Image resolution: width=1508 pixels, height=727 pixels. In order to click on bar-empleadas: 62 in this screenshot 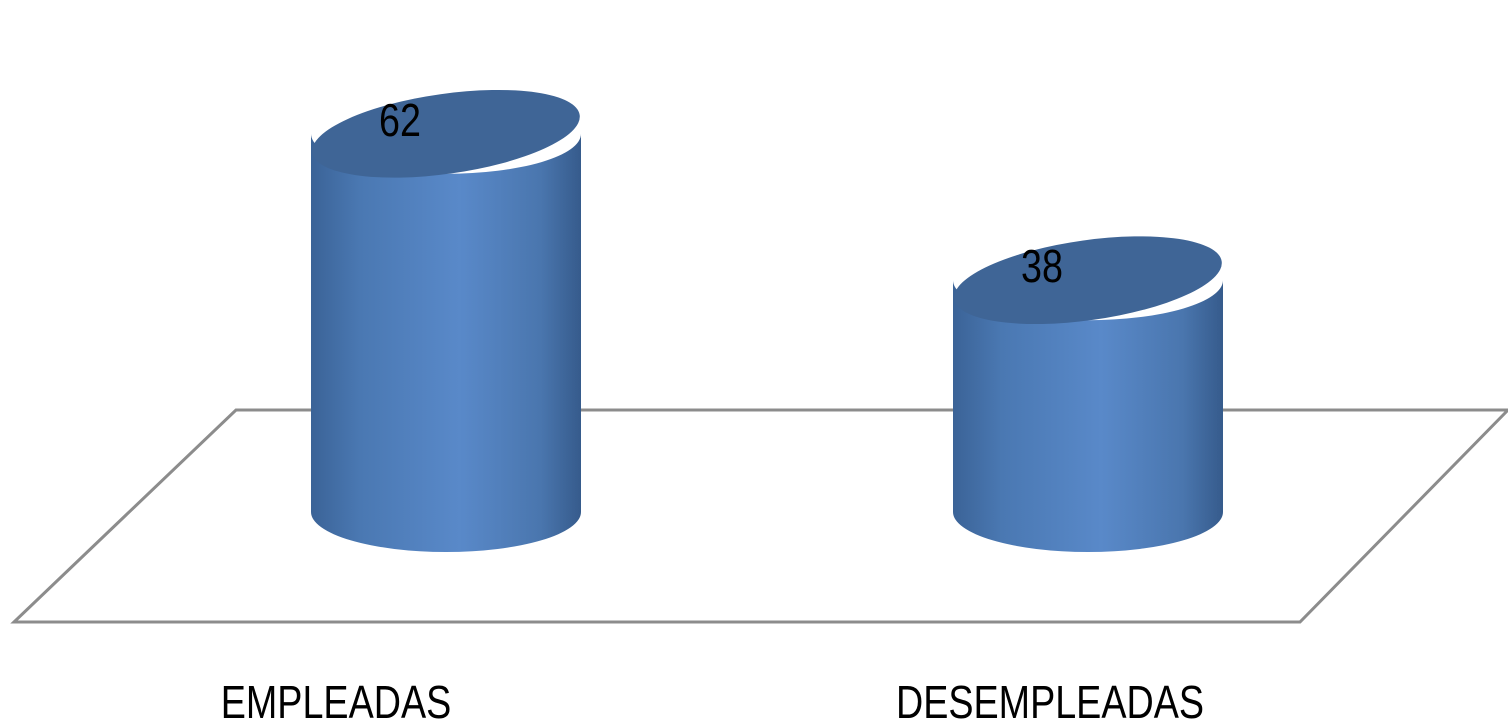, I will do `click(446, 321)`.